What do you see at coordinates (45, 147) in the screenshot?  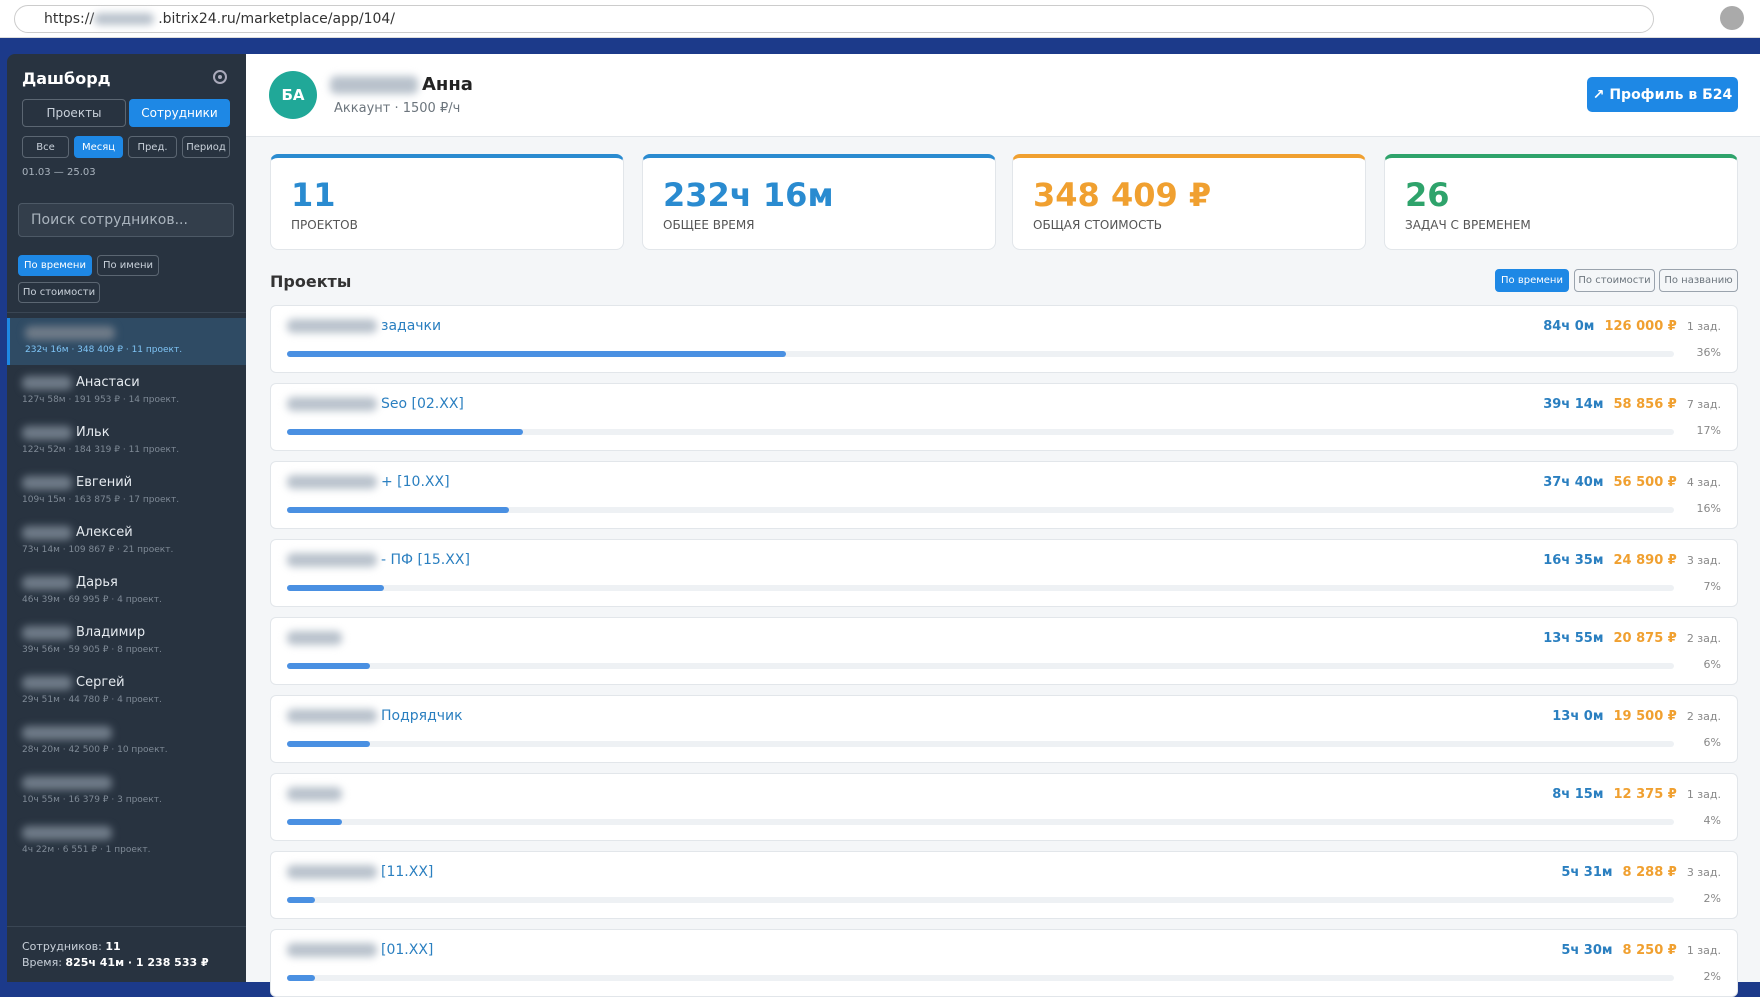 I see `period-button: Все` at bounding box center [45, 147].